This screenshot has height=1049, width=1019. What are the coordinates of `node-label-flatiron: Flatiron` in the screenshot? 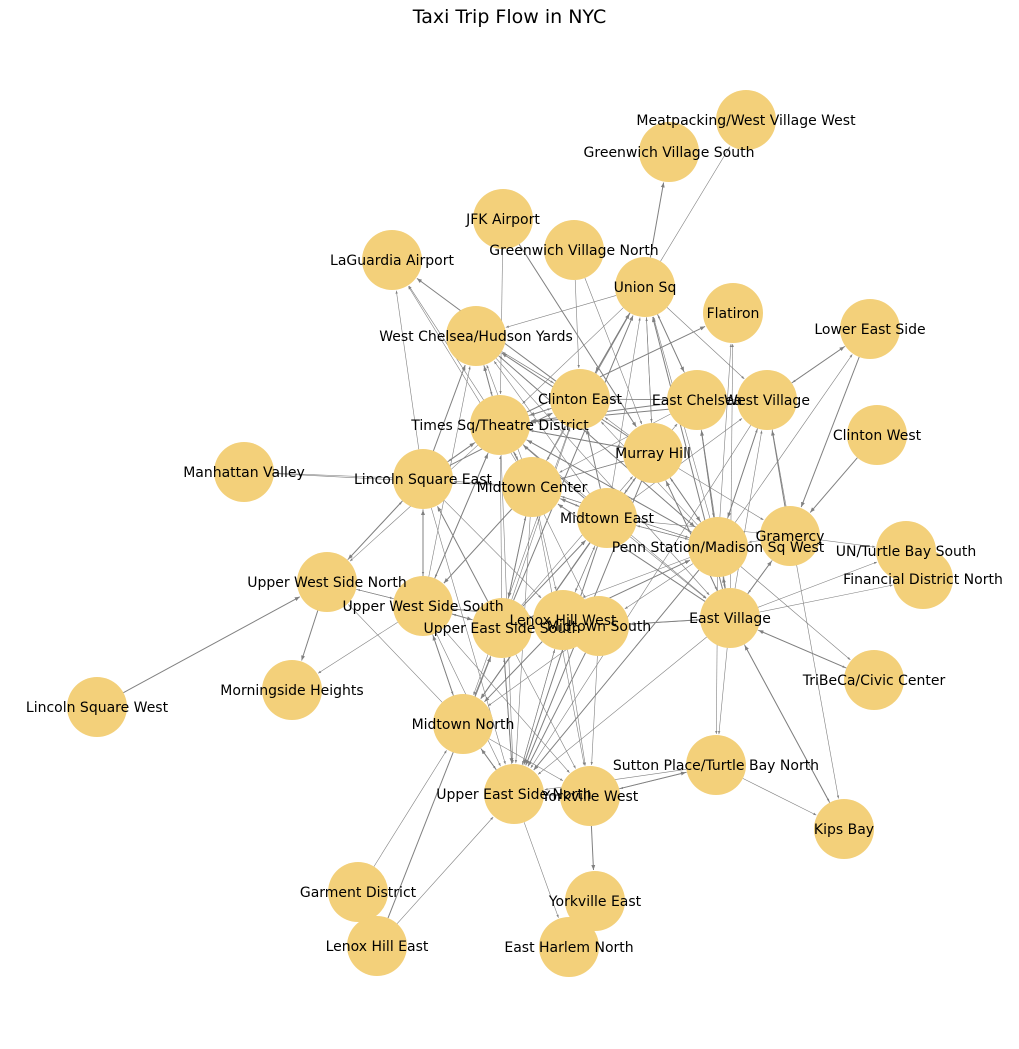 It's located at (733, 314).